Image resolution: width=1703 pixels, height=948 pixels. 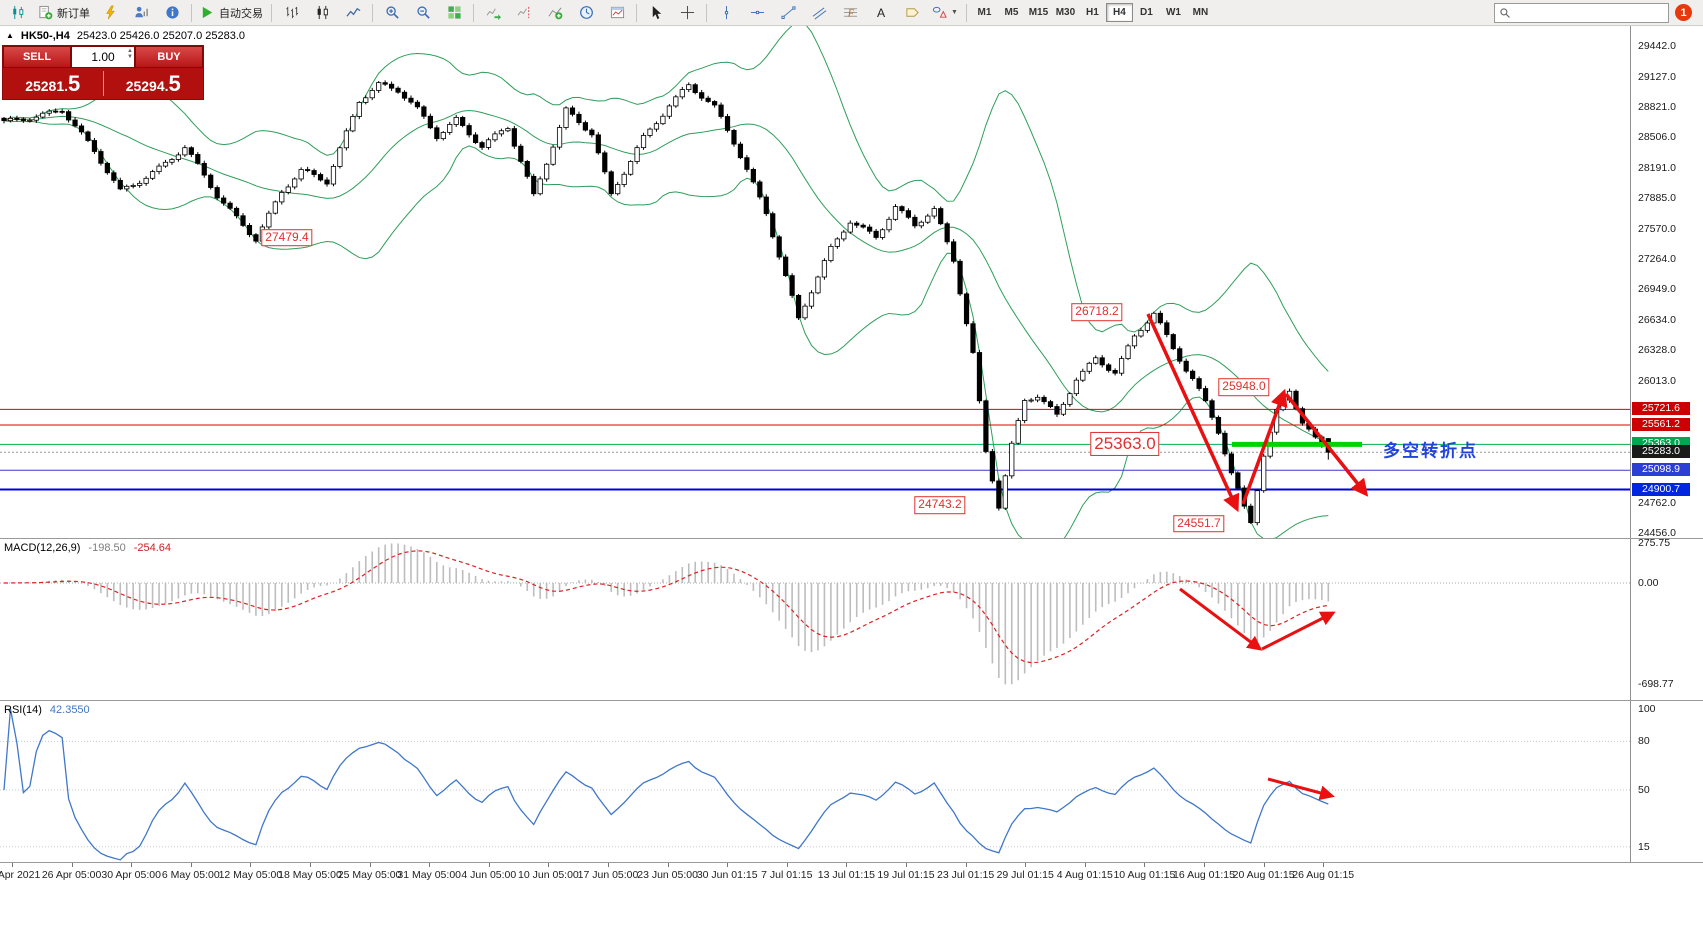 I want to click on candlestick-mode-button, so click(x=322, y=13).